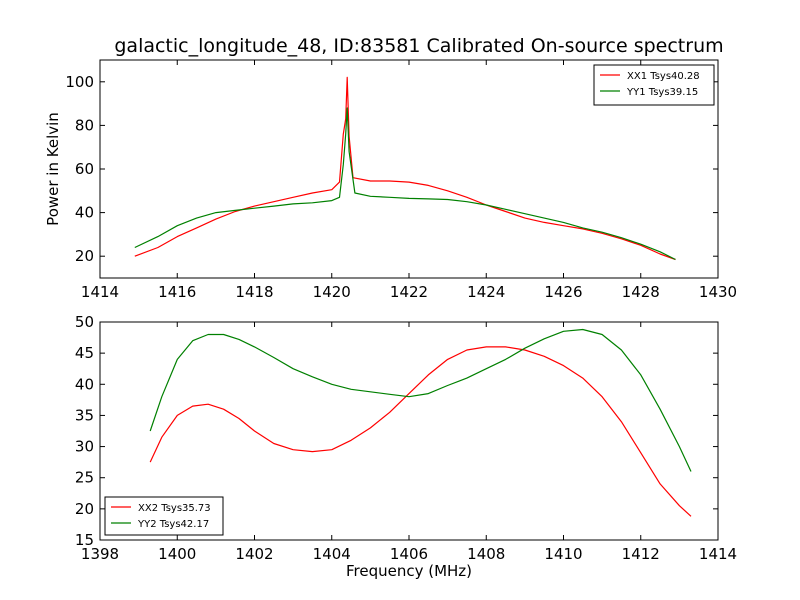 The width and height of the screenshot is (800, 600). I want to click on x-tick-label: 1404, so click(332, 554).